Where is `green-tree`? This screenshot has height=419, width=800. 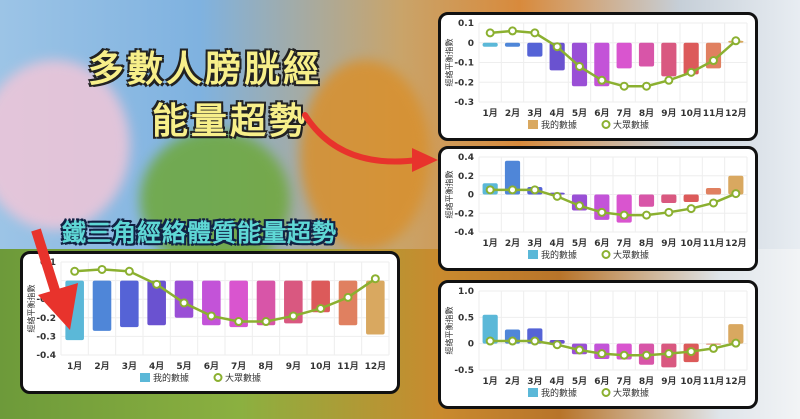
green-tree is located at coordinates (215, 200).